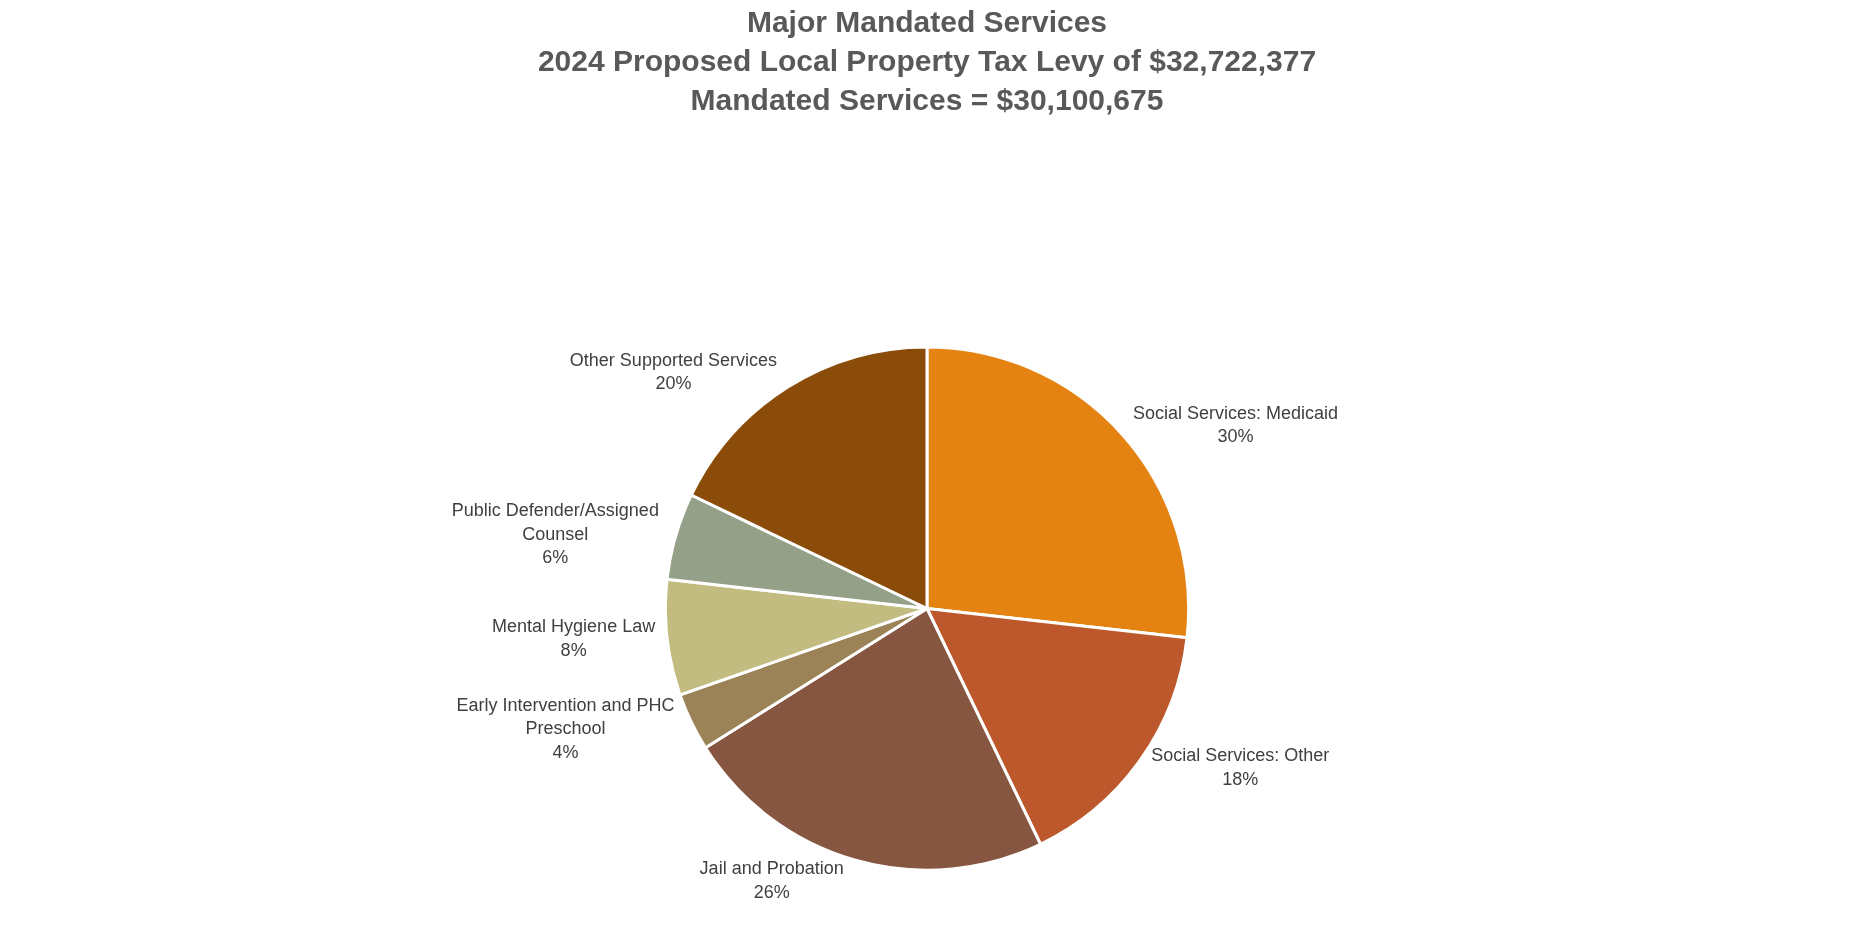 The image size is (1854, 927). Describe the element at coordinates (1235, 436) in the screenshot. I see `data-label: 30%` at that location.